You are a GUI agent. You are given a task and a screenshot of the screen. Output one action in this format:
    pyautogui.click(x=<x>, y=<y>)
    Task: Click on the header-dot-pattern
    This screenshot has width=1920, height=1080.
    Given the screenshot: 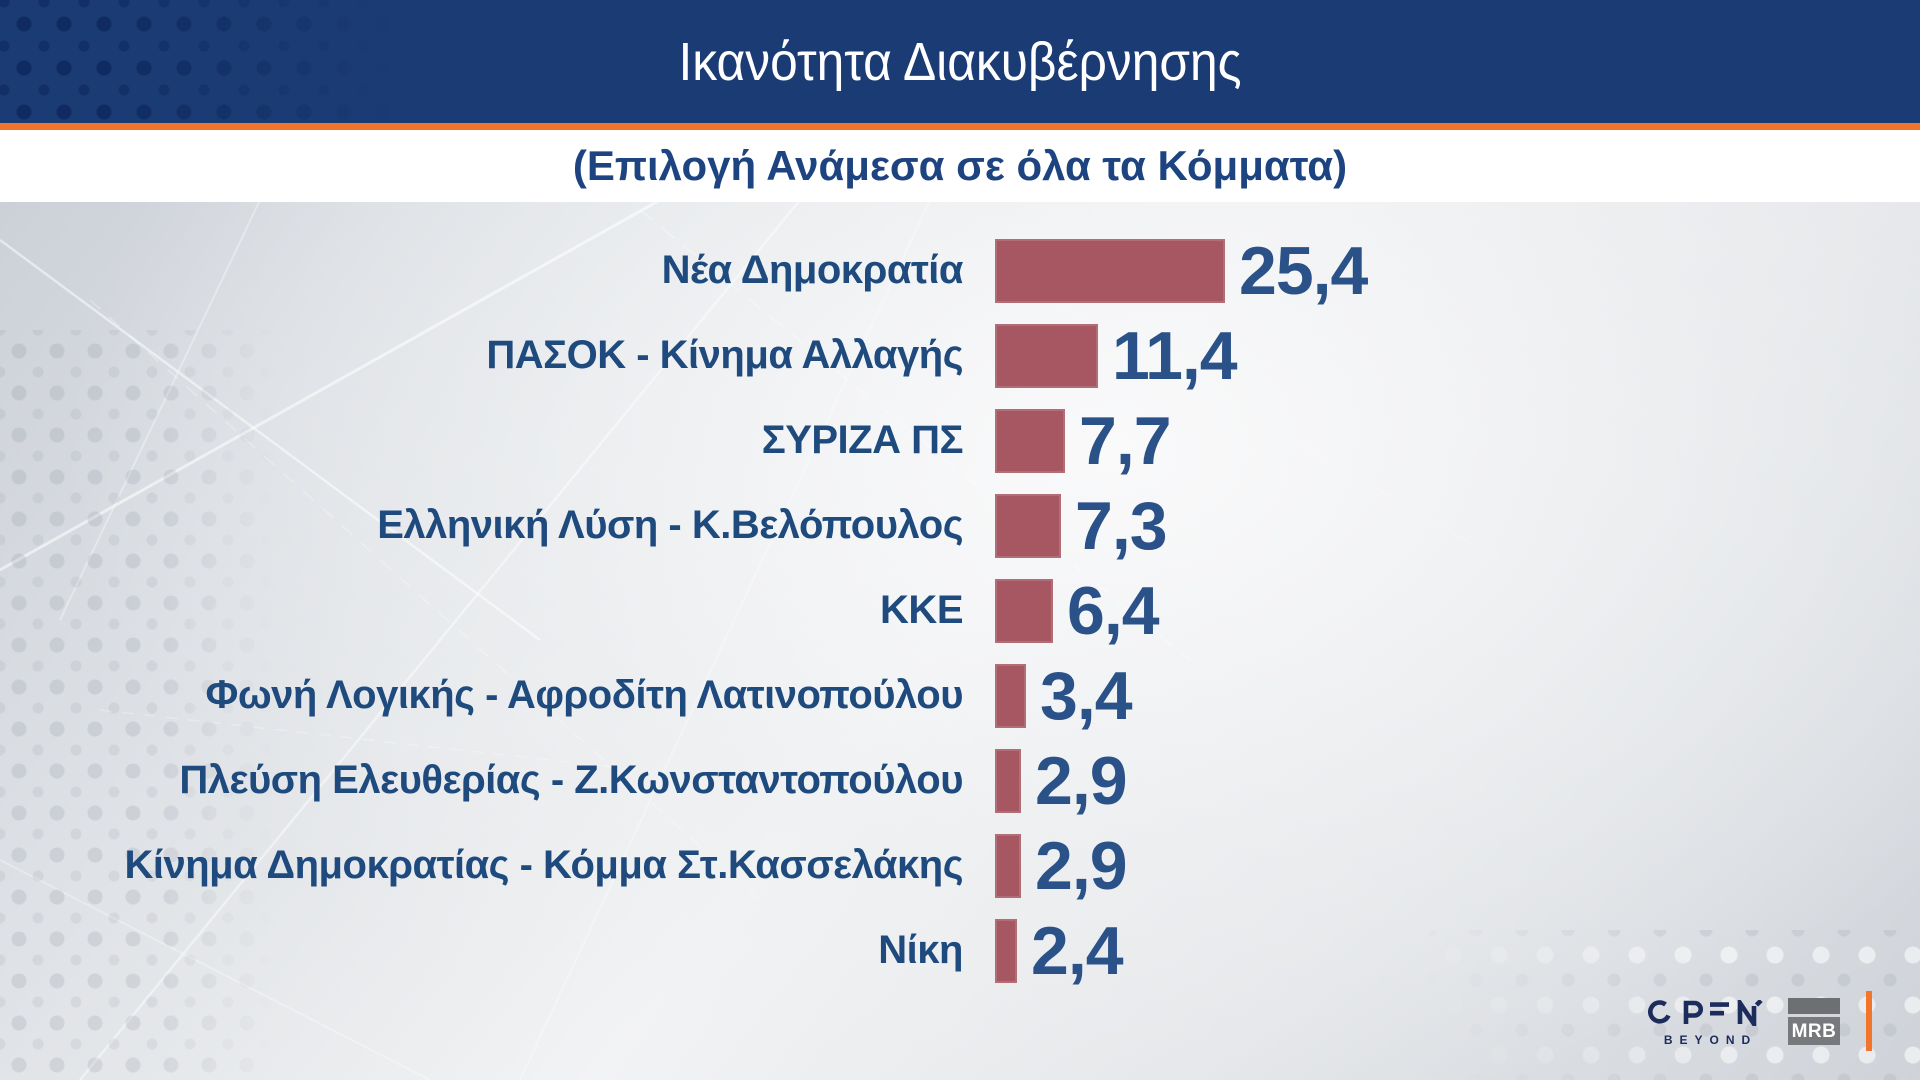 What is the action you would take?
    pyautogui.click(x=215, y=61)
    